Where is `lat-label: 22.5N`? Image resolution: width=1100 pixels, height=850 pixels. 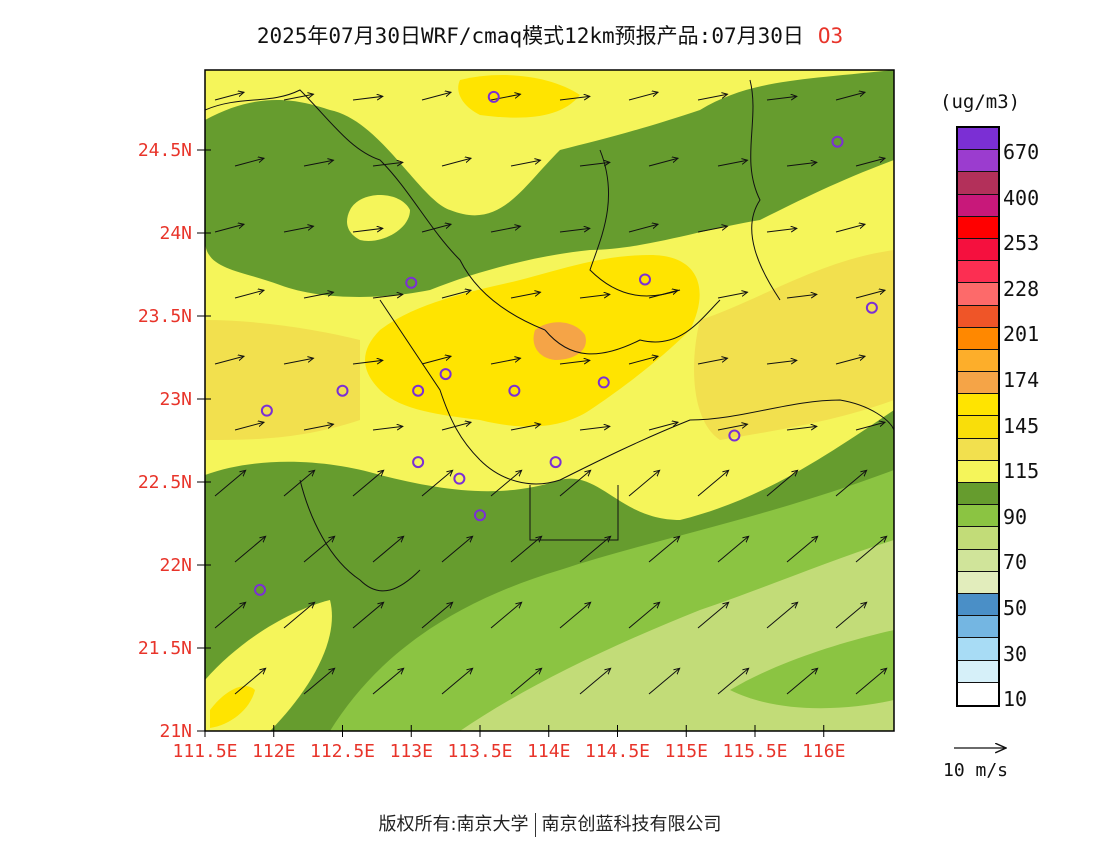
lat-label: 22.5N is located at coordinates (165, 482).